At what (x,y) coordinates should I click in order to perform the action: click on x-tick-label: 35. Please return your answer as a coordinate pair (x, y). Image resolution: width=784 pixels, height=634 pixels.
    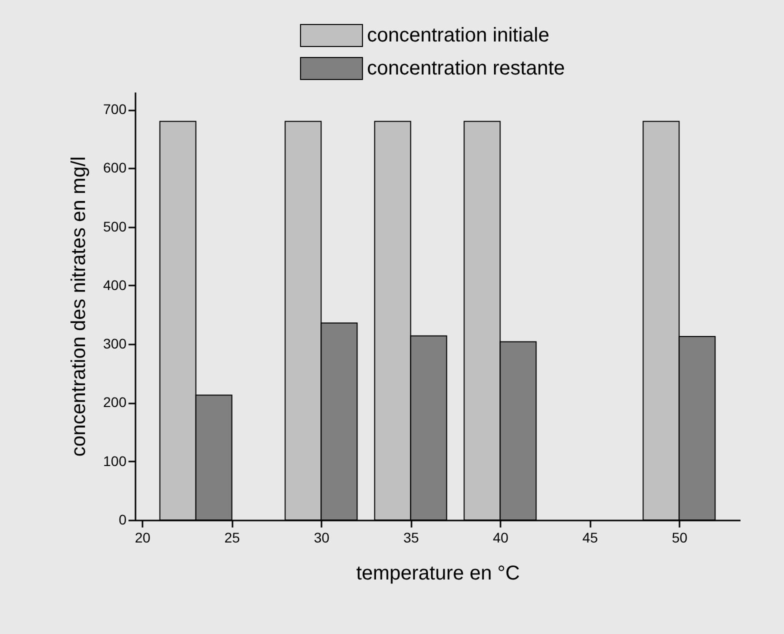
    Looking at the image, I should click on (411, 538).